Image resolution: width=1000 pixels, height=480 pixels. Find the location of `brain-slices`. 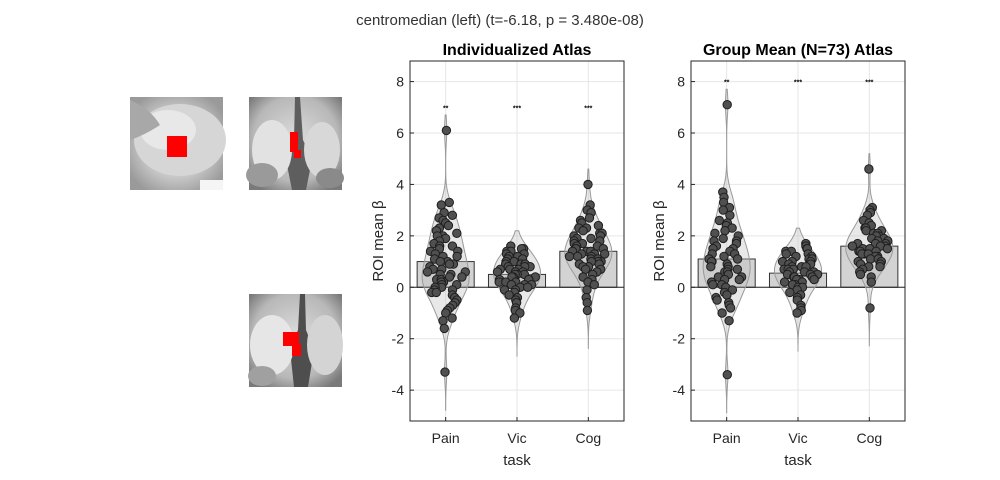

brain-slices is located at coordinates (237, 242).